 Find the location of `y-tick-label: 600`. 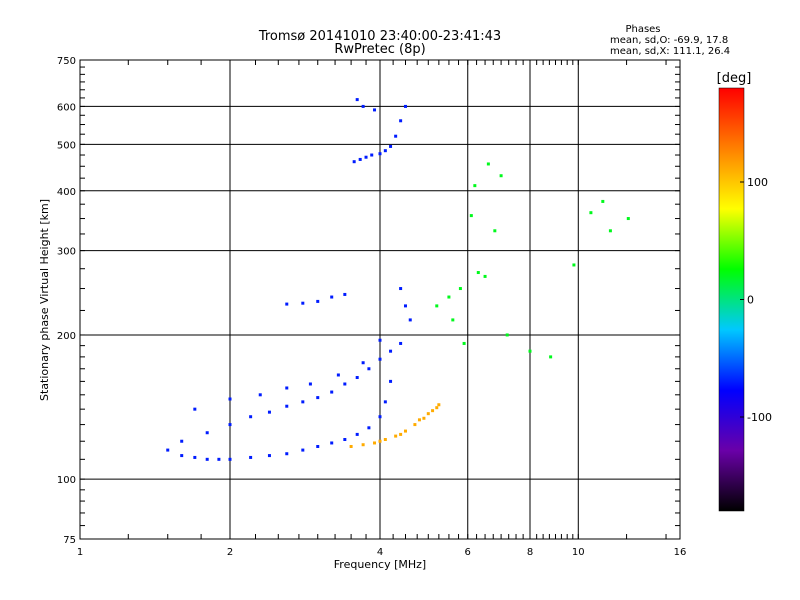

y-tick-label: 600 is located at coordinates (66, 107).